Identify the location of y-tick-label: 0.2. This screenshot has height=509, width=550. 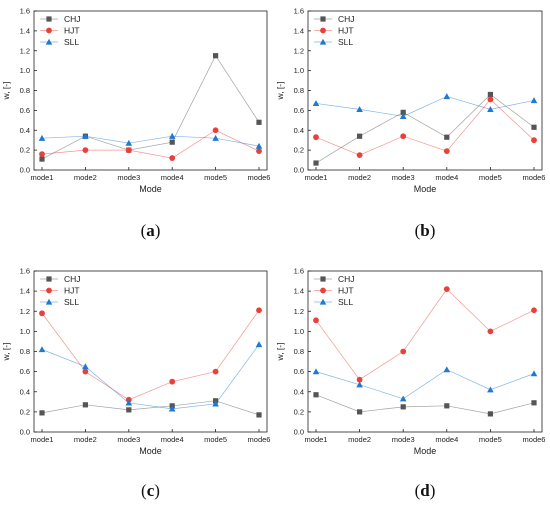
(299, 411).